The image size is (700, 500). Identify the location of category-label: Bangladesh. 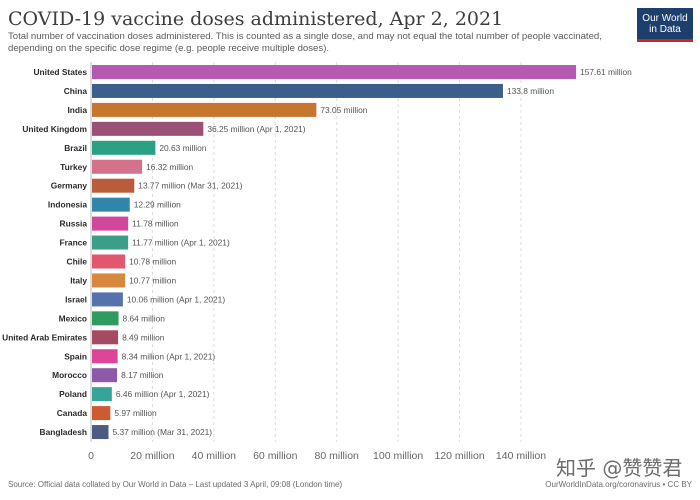
(63, 432).